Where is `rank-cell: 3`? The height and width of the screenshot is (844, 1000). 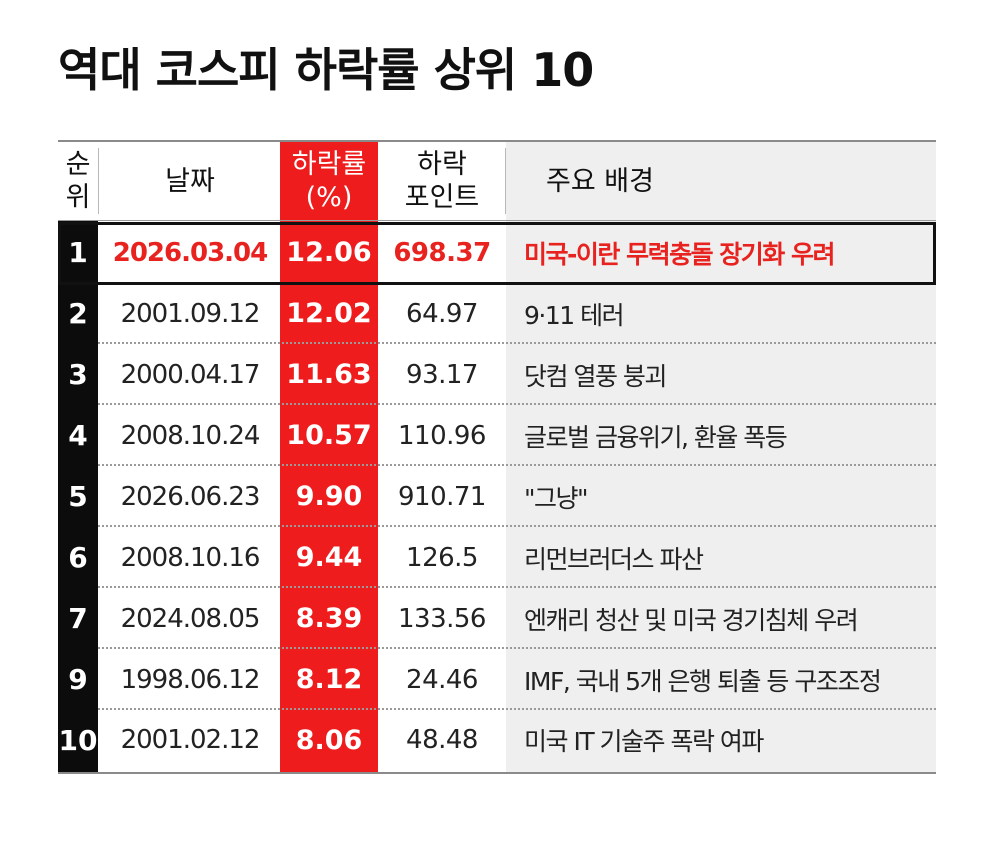 rank-cell: 3 is located at coordinates (78, 374).